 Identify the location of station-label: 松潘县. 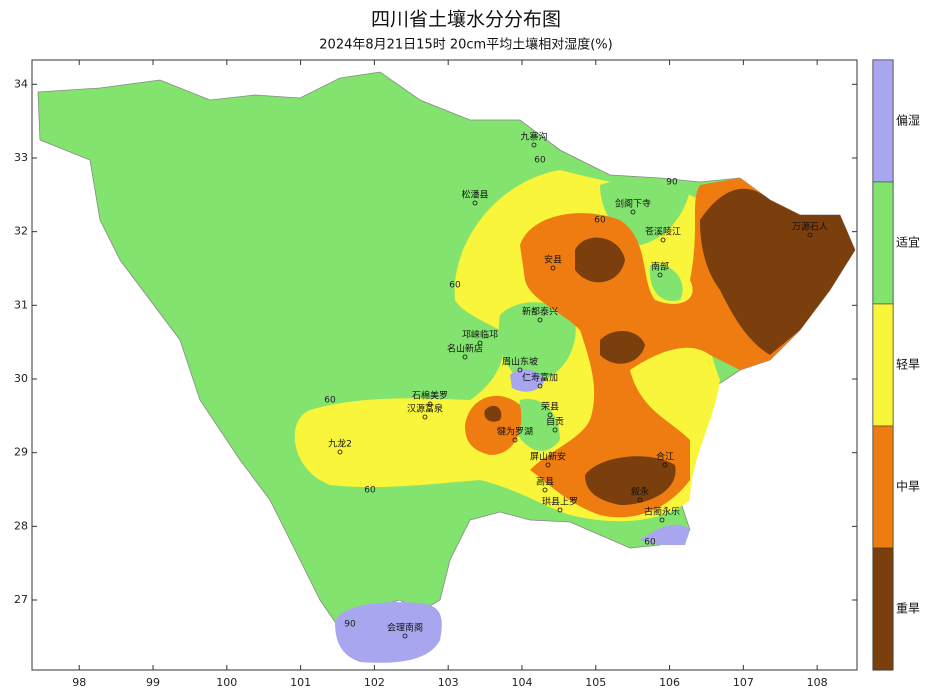
(474, 195).